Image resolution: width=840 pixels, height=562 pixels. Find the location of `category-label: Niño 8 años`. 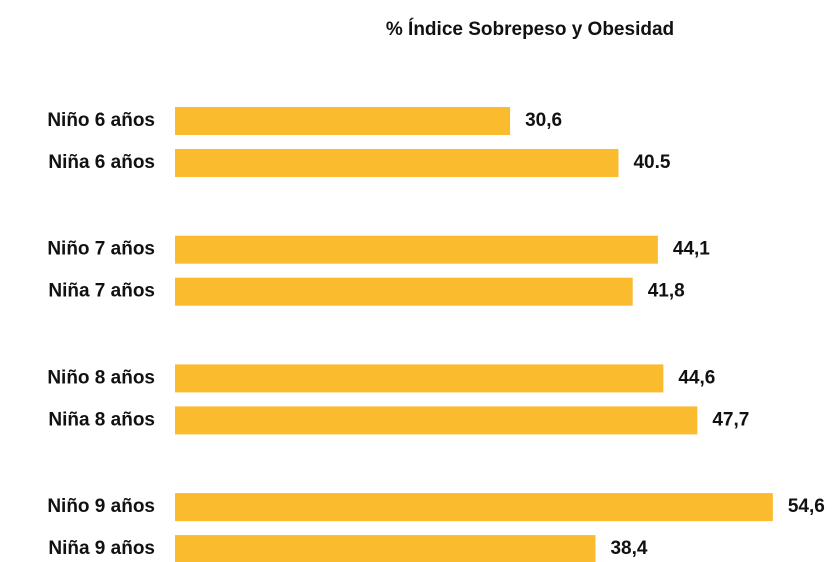

category-label: Niño 8 años is located at coordinates (101, 377).